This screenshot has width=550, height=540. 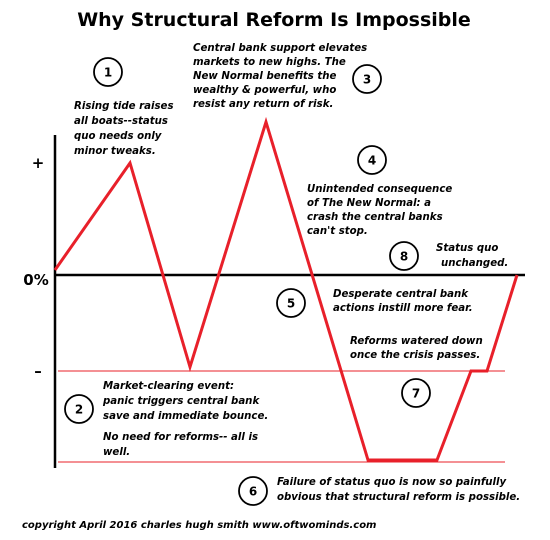 What do you see at coordinates (38, 163) in the screenshot?
I see `axis-label-plus: +` at bounding box center [38, 163].